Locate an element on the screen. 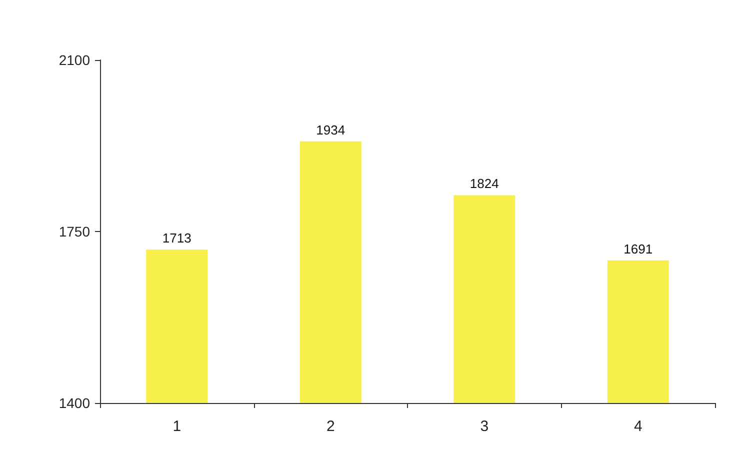  data-label: 1691 is located at coordinates (638, 248).